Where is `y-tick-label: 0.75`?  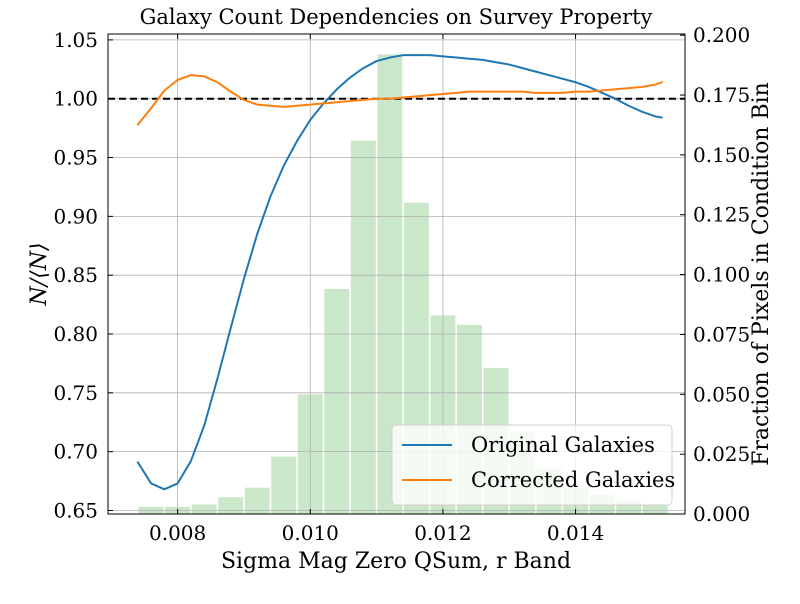 y-tick-label: 0.75 is located at coordinates (75, 393).